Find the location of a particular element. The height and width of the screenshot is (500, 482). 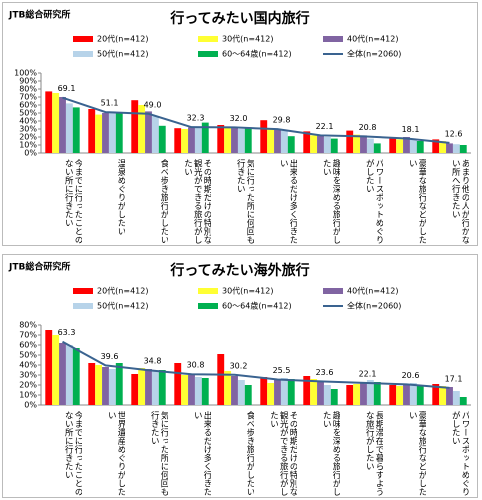

y-tick-label: 100% is located at coordinates (25, 73).